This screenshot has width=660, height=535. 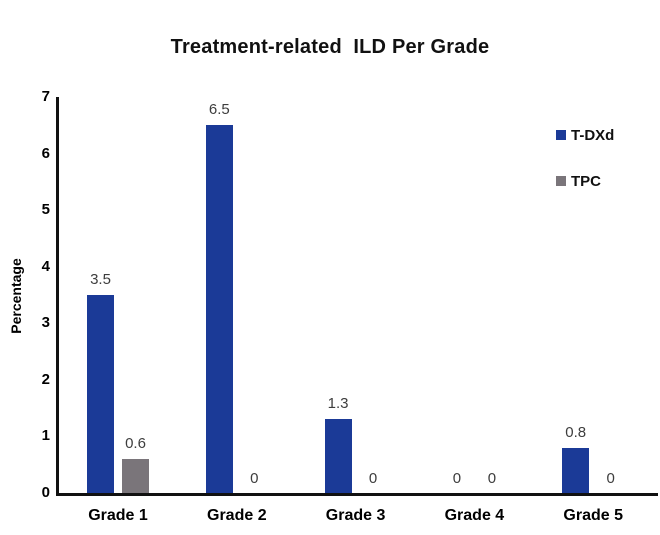 I want to click on legend-item-tdxd: T-DXd, so click(x=585, y=135).